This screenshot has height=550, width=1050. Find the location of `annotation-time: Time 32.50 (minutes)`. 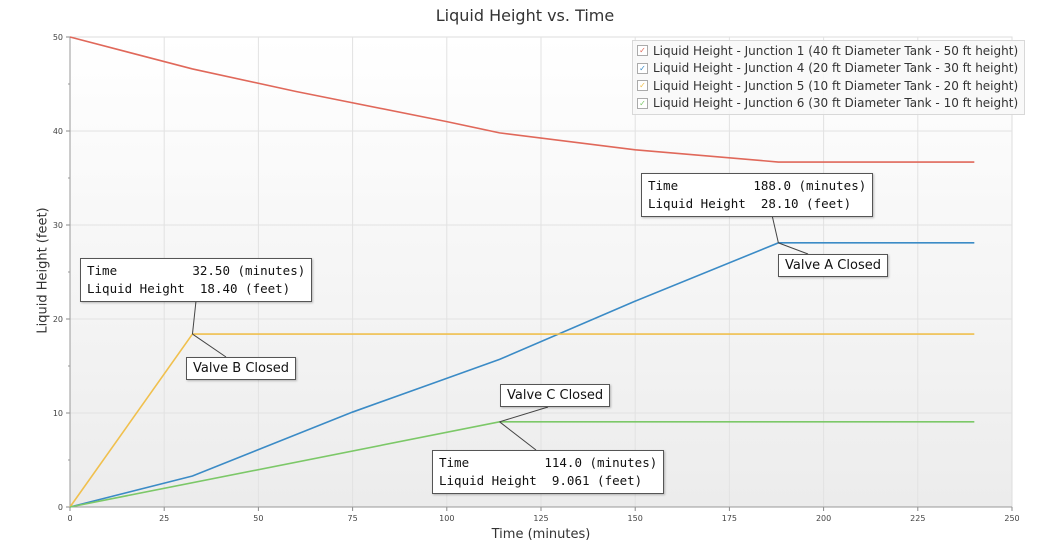

annotation-time: Time 32.50 (minutes) is located at coordinates (196, 270).